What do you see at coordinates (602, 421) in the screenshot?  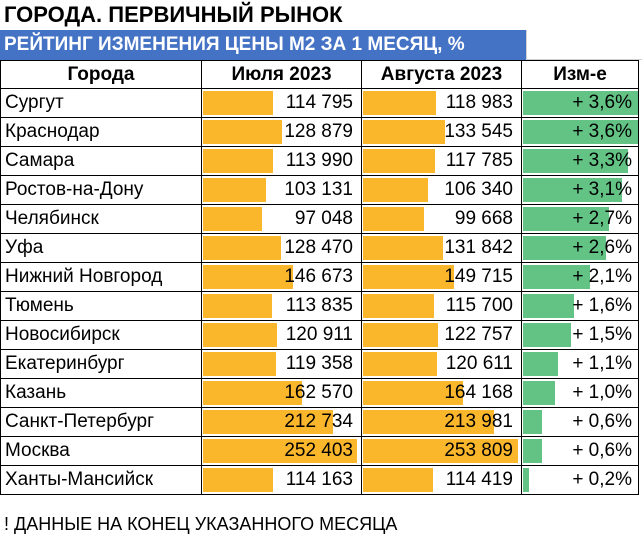 I see `change-value: + 0,6%` at bounding box center [602, 421].